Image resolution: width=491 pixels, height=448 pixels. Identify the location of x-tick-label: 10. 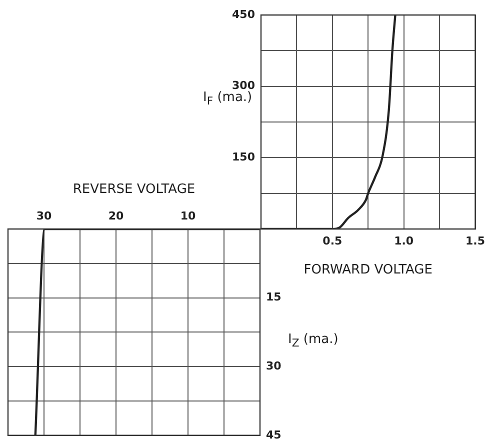
(188, 215).